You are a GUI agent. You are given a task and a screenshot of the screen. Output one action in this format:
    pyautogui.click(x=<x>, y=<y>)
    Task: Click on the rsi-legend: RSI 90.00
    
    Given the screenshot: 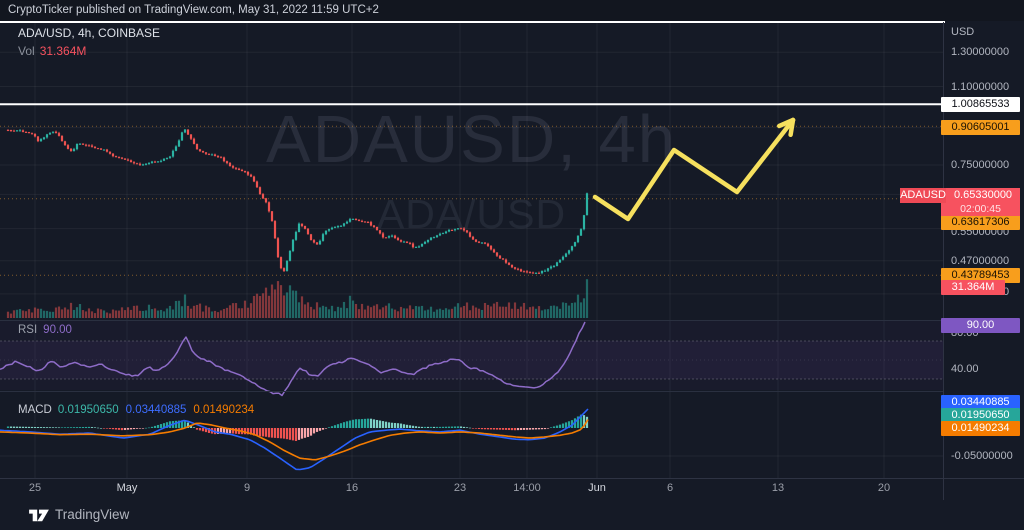 What is the action you would take?
    pyautogui.click(x=45, y=330)
    